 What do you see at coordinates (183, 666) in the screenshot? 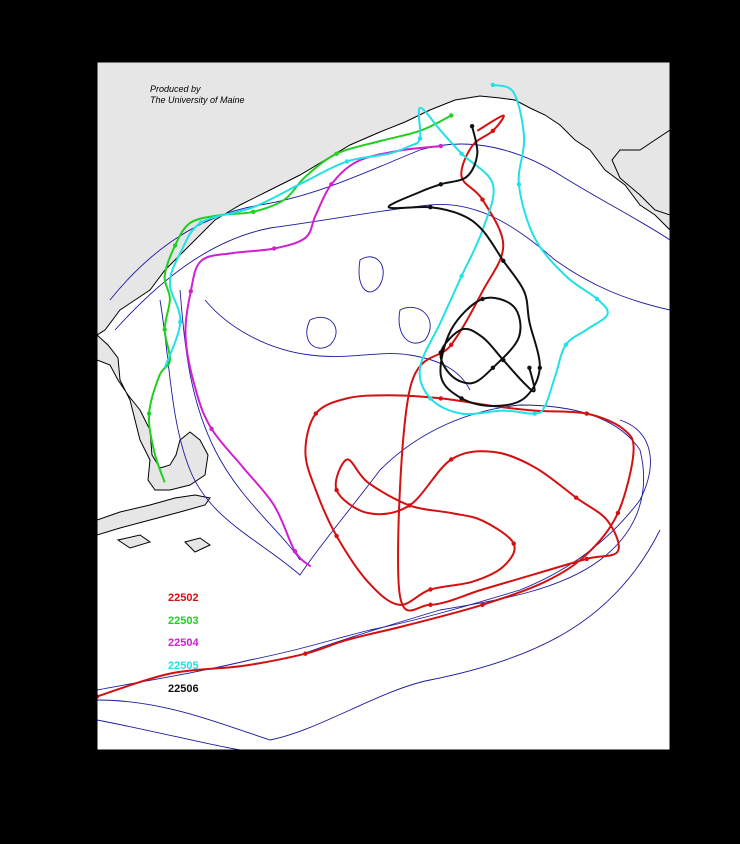
I see `legend-entry-22505: 22505` at bounding box center [183, 666].